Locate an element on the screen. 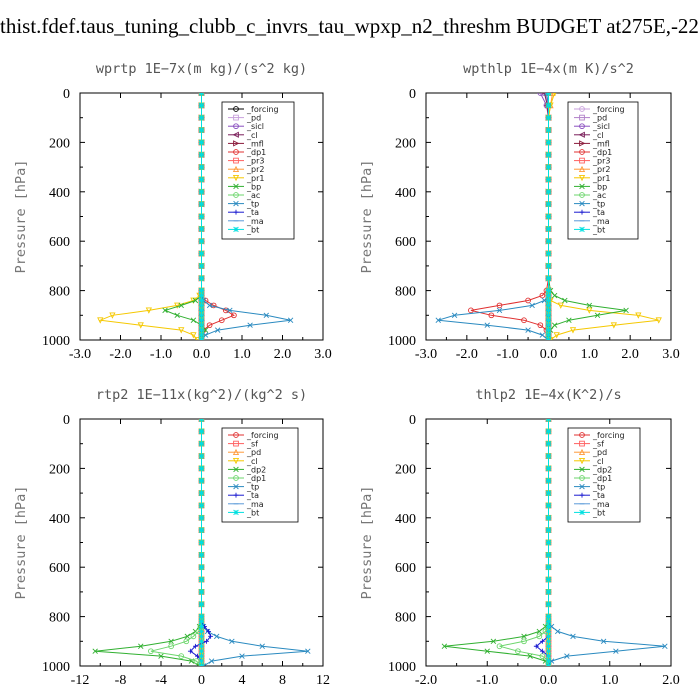 The height and width of the screenshot is (700, 700). legend-label: _sicl is located at coordinates (255, 126).